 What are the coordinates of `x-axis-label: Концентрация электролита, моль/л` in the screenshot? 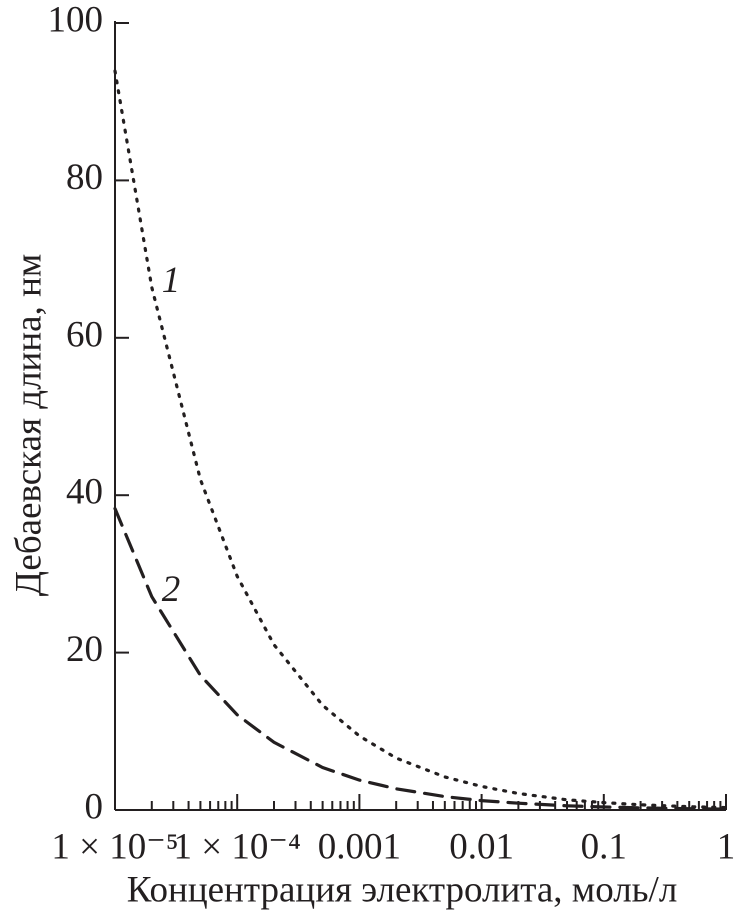 It's located at (402, 889).